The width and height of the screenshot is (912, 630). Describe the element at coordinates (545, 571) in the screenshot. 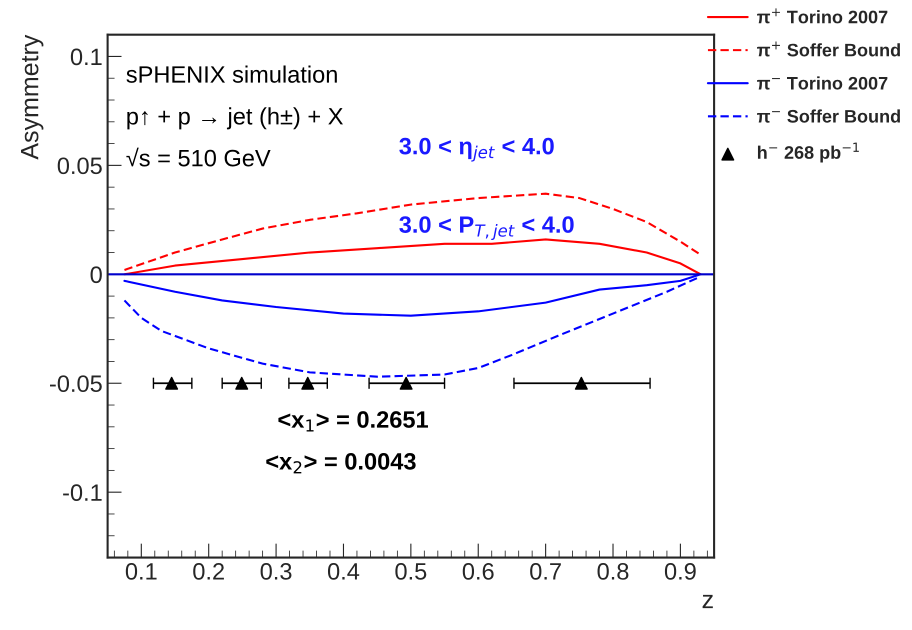

I see `x-tick-label: 0.7` at that location.